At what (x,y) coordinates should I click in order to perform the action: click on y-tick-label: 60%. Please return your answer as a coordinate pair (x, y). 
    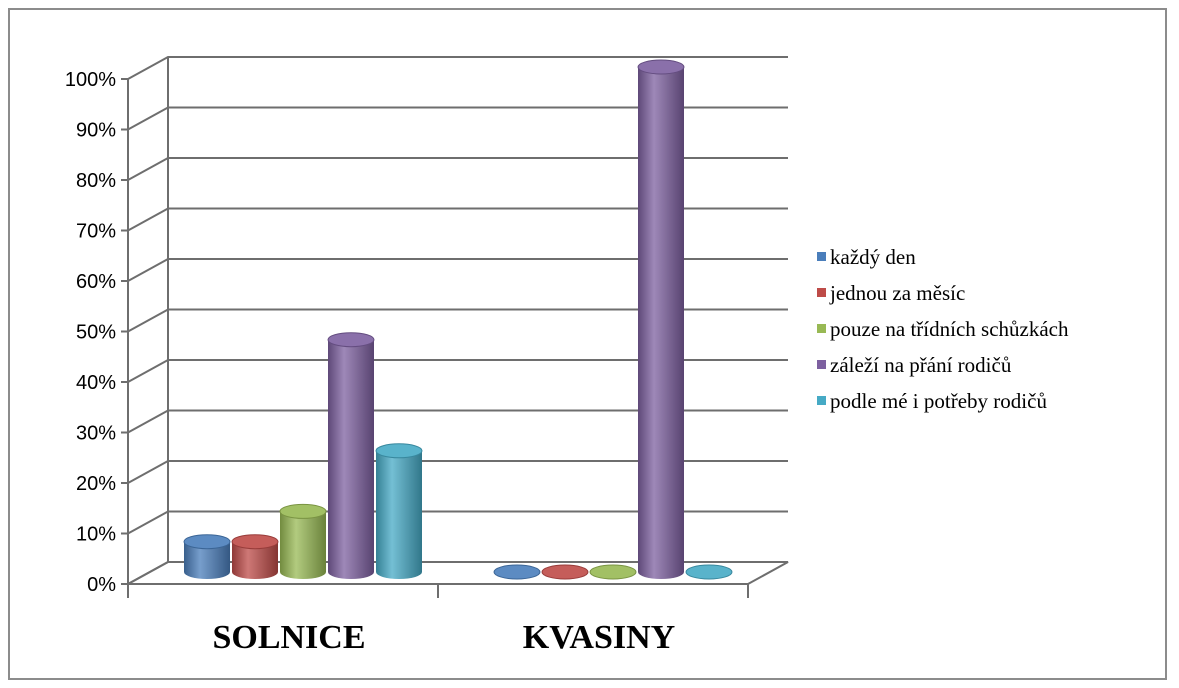
    Looking at the image, I should click on (96, 282).